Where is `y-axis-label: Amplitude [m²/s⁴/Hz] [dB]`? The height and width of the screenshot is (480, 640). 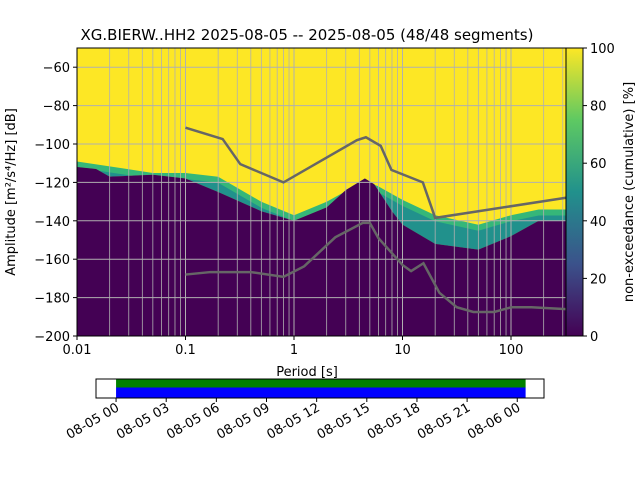 y-axis-label: Amplitude [m²/s⁴/Hz] [dB] is located at coordinates (11, 192).